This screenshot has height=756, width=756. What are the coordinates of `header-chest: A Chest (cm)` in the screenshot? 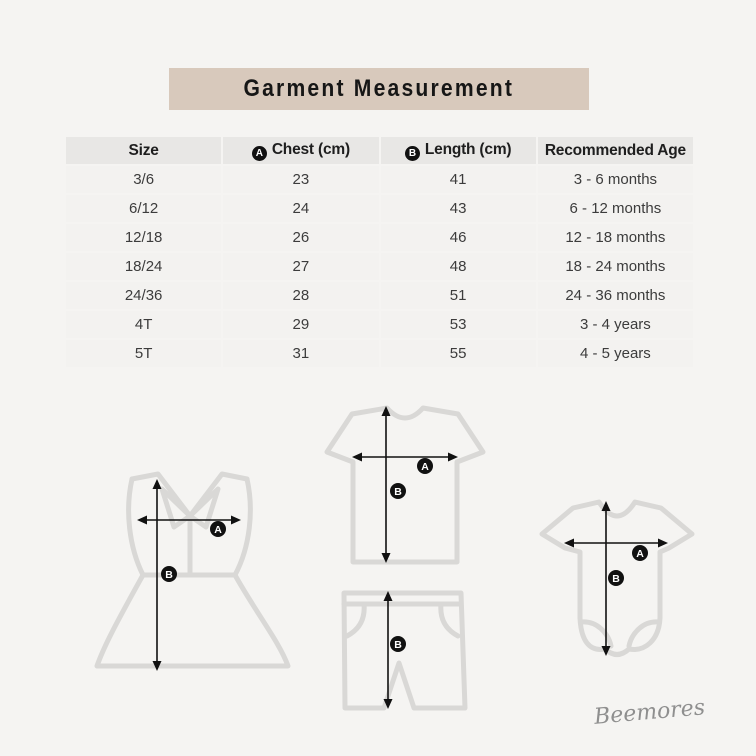 It's located at (301, 150).